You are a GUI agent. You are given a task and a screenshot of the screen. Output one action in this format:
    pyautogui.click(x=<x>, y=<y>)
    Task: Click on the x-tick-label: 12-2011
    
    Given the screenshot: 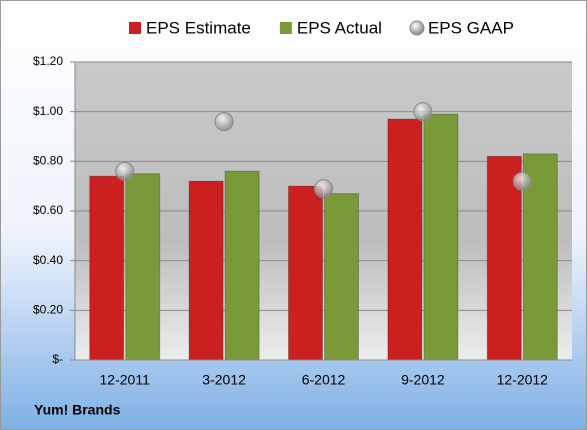 What is the action you would take?
    pyautogui.click(x=125, y=380)
    